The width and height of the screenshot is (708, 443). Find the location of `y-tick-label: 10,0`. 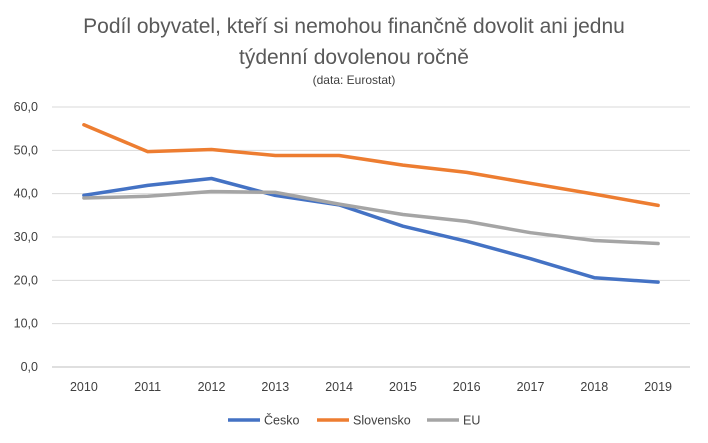

y-tick-label: 10,0 is located at coordinates (26, 324).